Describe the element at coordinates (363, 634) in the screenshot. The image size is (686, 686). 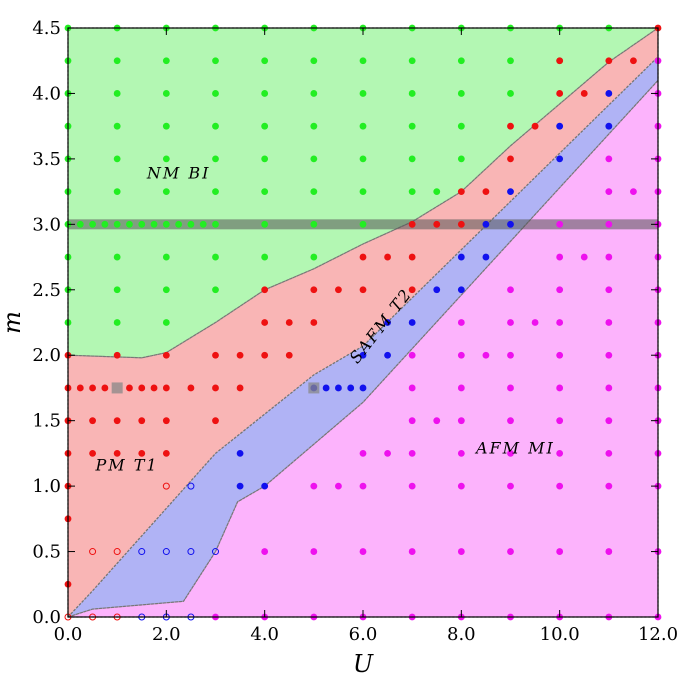
I see `x-tick-label: 6.0` at that location.